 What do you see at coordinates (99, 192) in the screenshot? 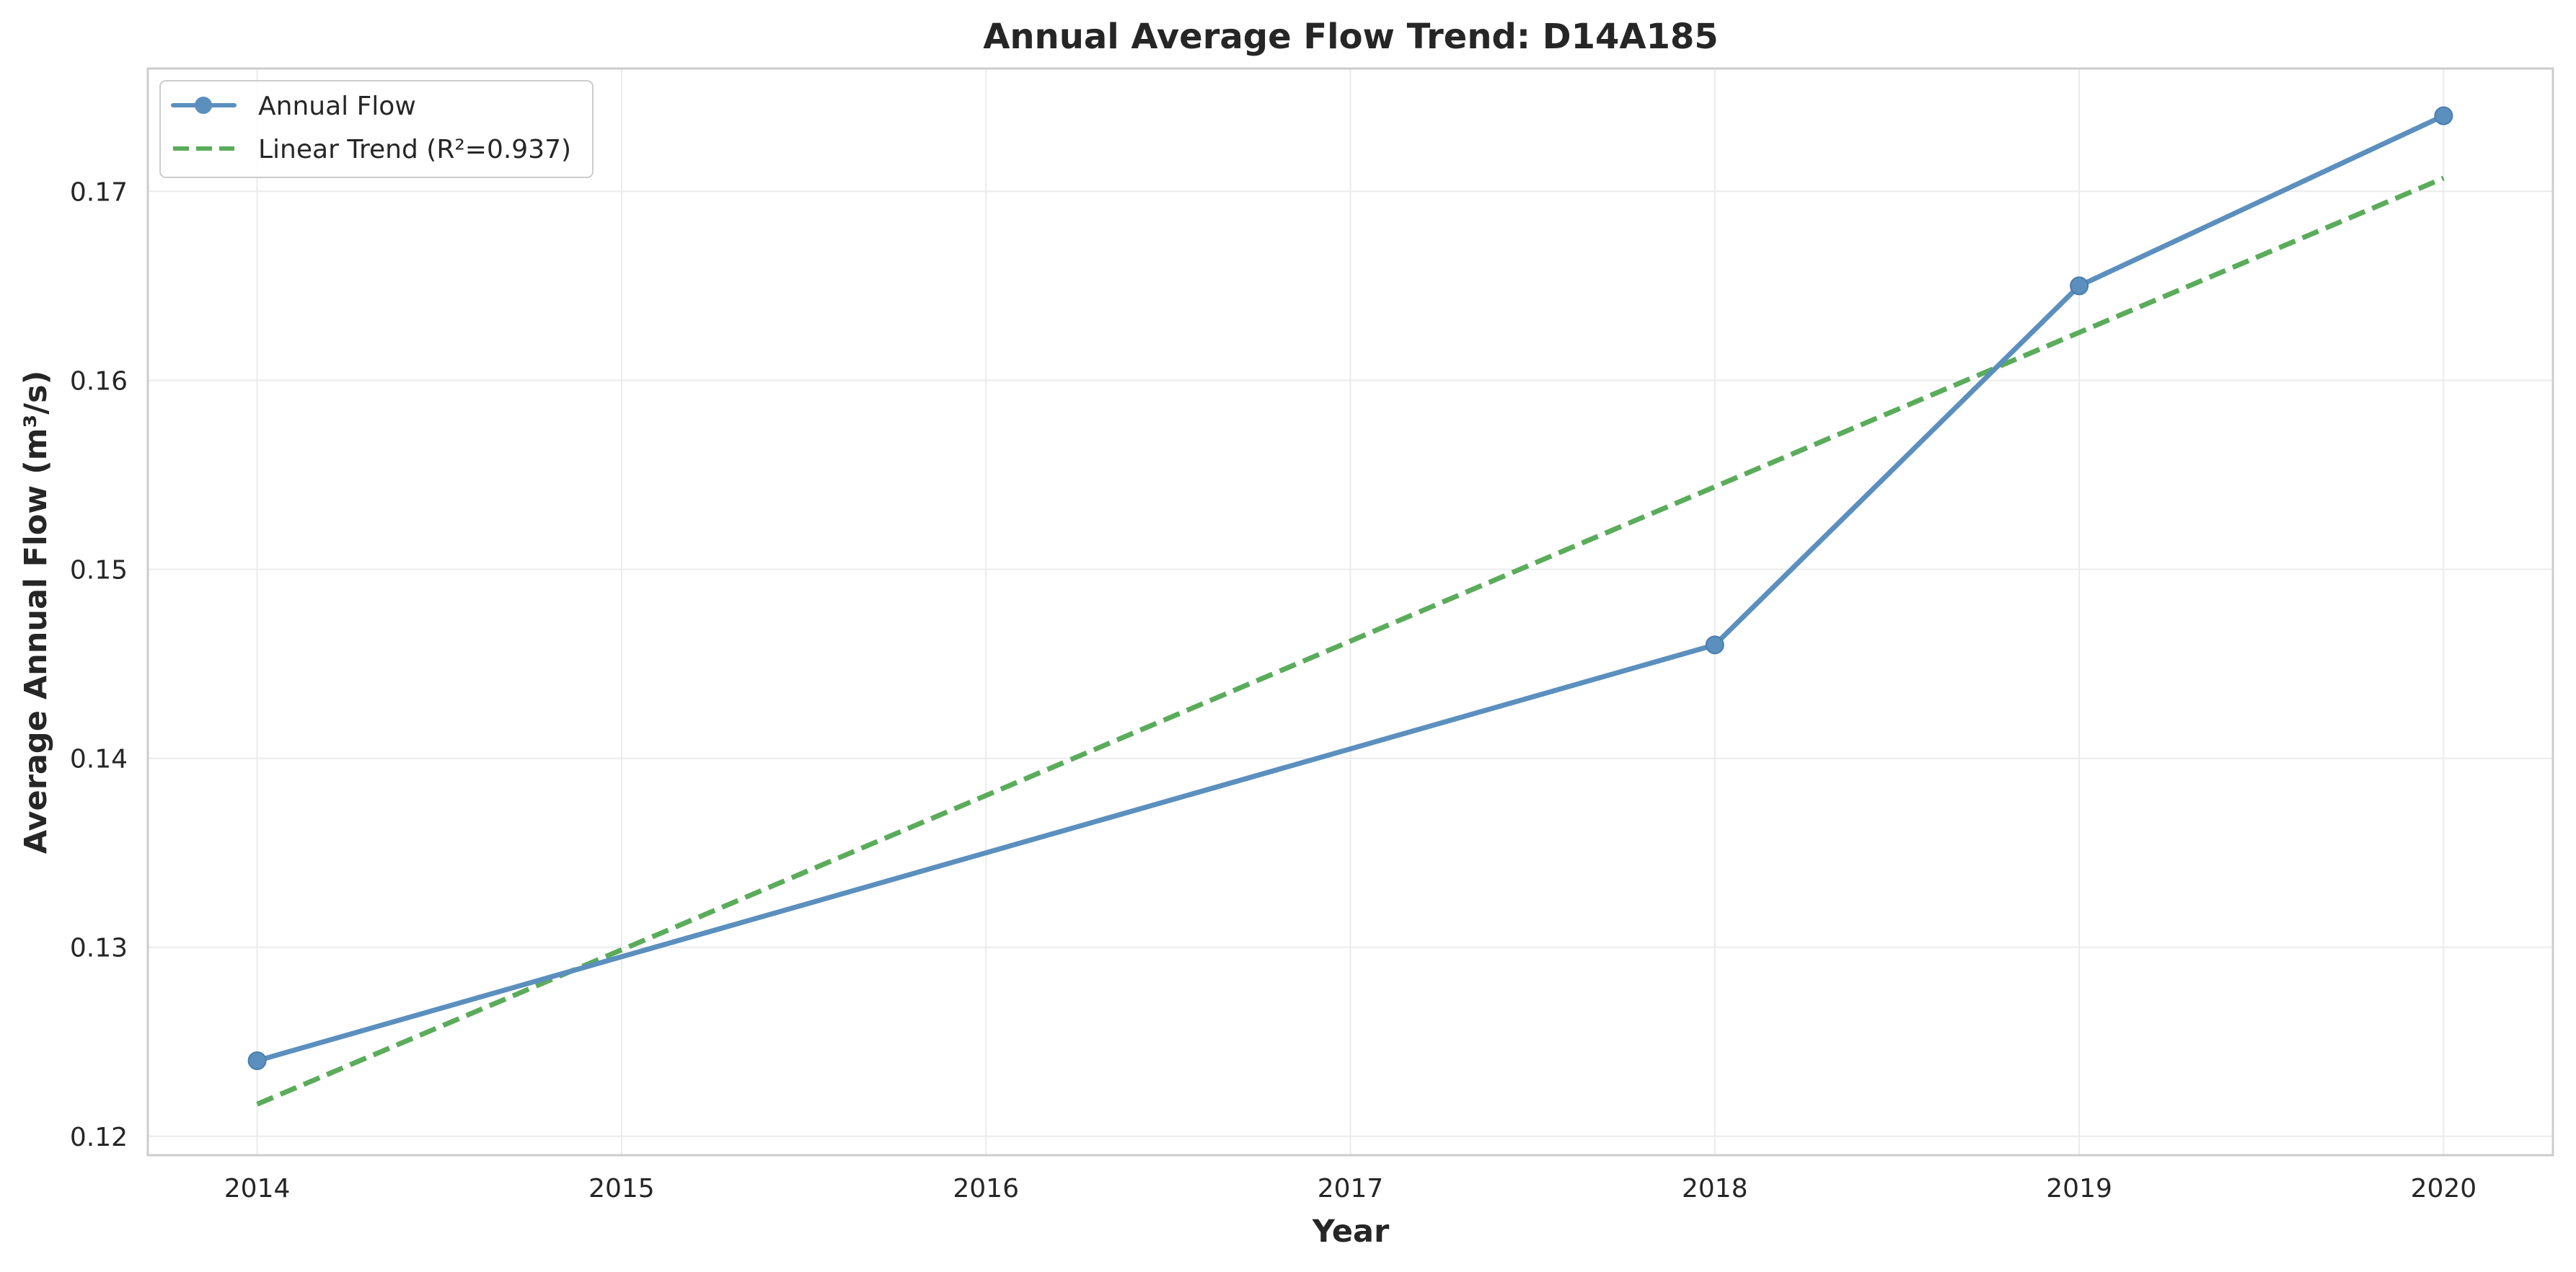
I see `y-tick-label: 0.17` at bounding box center [99, 192].